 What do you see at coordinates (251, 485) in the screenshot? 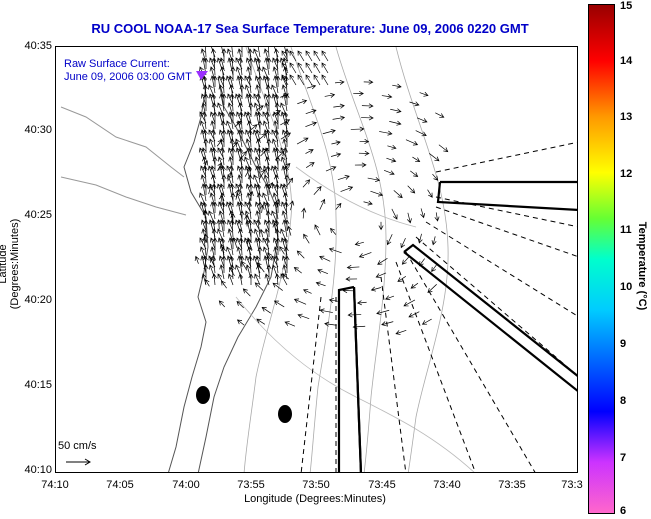
I see `x-tick-label: 73:55` at bounding box center [251, 485].